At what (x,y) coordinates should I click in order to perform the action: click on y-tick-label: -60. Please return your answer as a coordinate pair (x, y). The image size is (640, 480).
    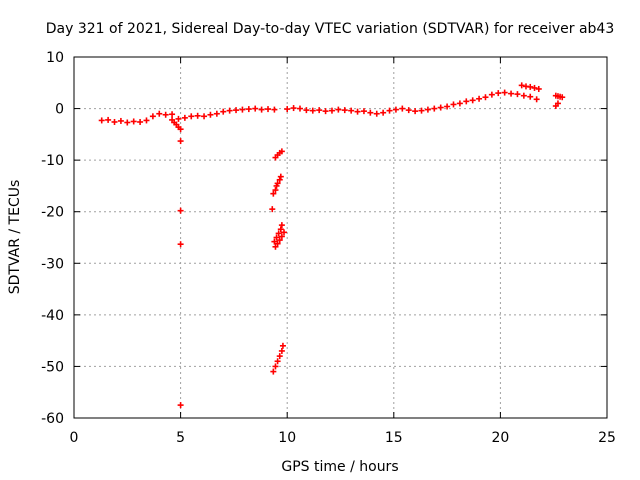
    Looking at the image, I should click on (52, 419).